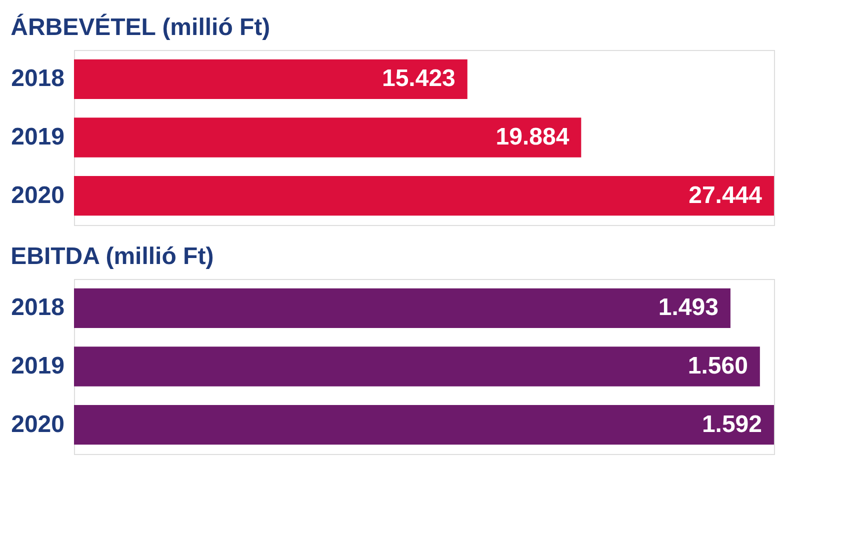  Describe the element at coordinates (140, 27) in the screenshot. I see `chart-title: ÁRBEVÉTEL (millió Ft)` at that location.